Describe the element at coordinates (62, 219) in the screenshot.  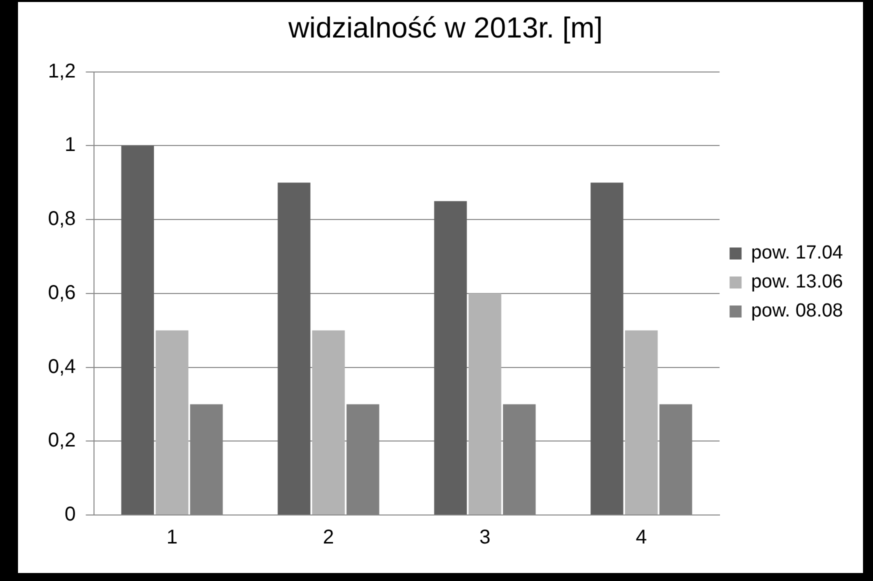
I see `y-tick-label: 0,8` at that location.